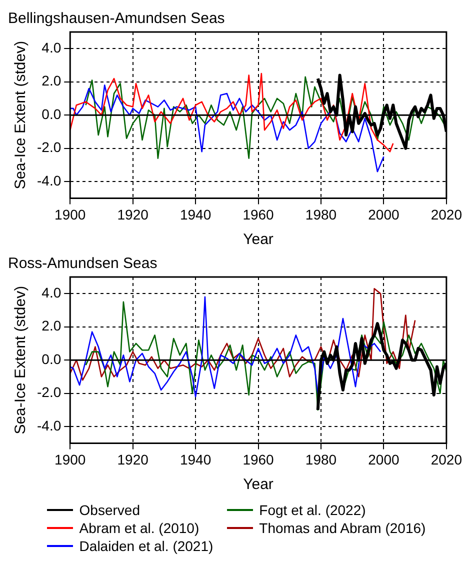  Describe the element at coordinates (342, 528) in the screenshot. I see `legend-label: Thomas and Abram (2016)` at that location.